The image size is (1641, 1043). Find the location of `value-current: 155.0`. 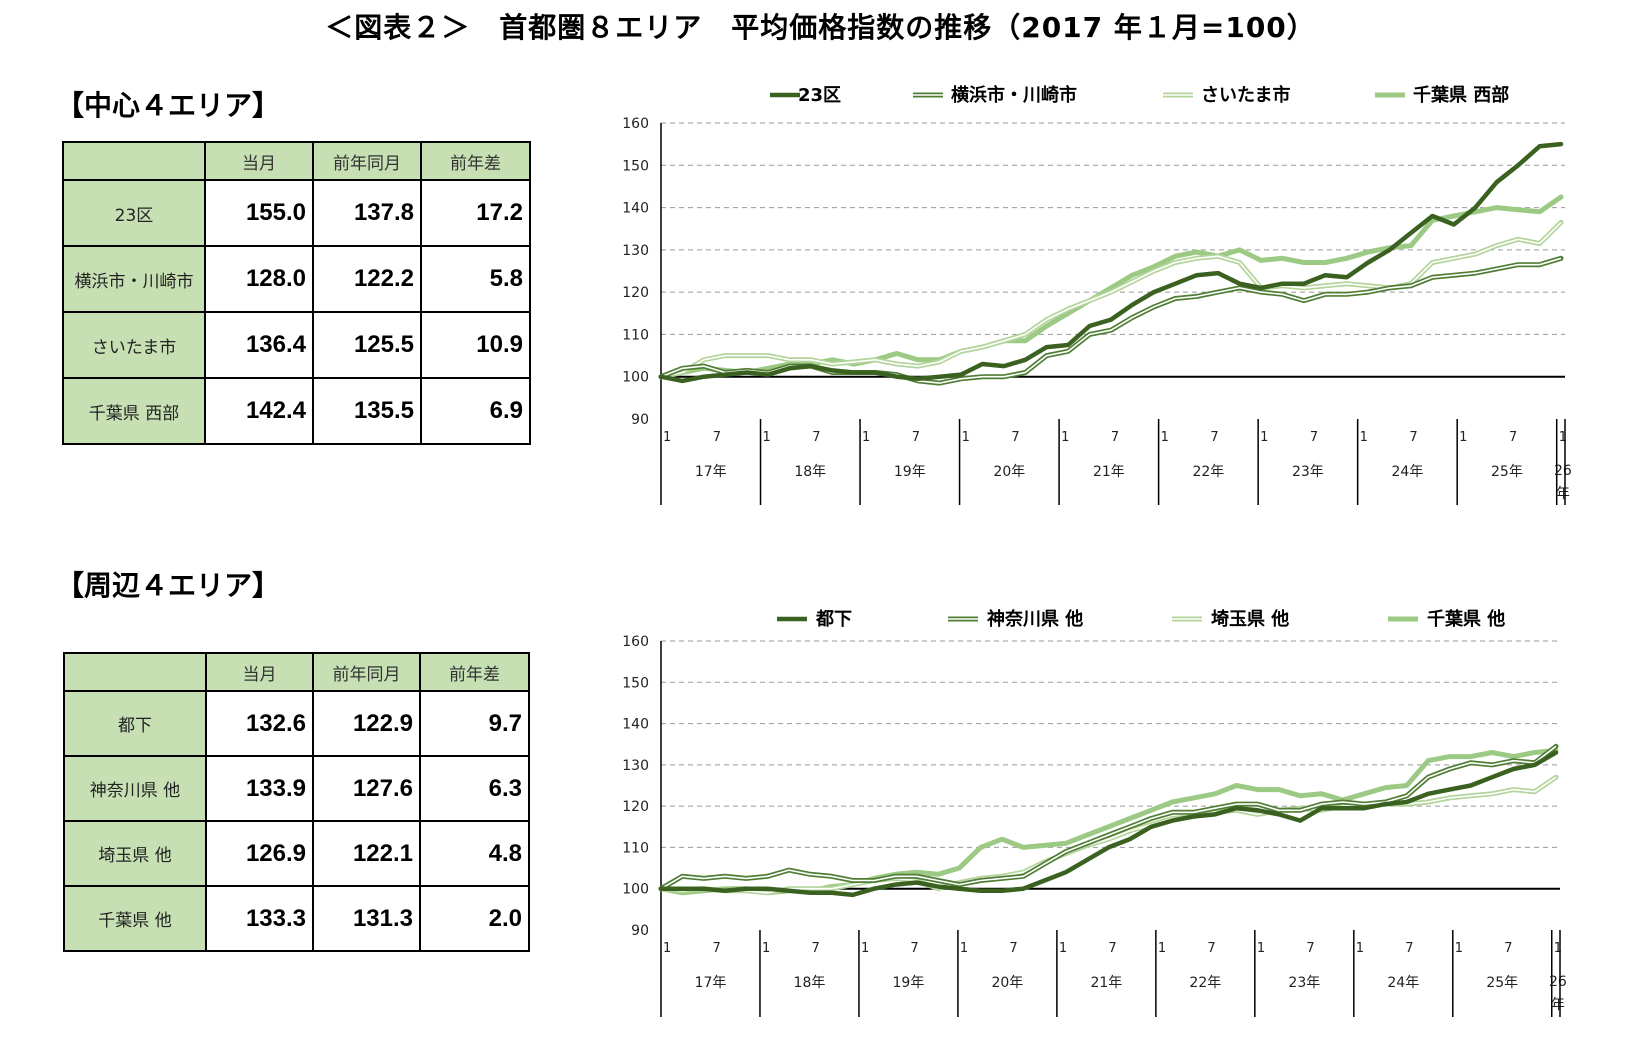

value-current: 155.0 is located at coordinates (259, 213).